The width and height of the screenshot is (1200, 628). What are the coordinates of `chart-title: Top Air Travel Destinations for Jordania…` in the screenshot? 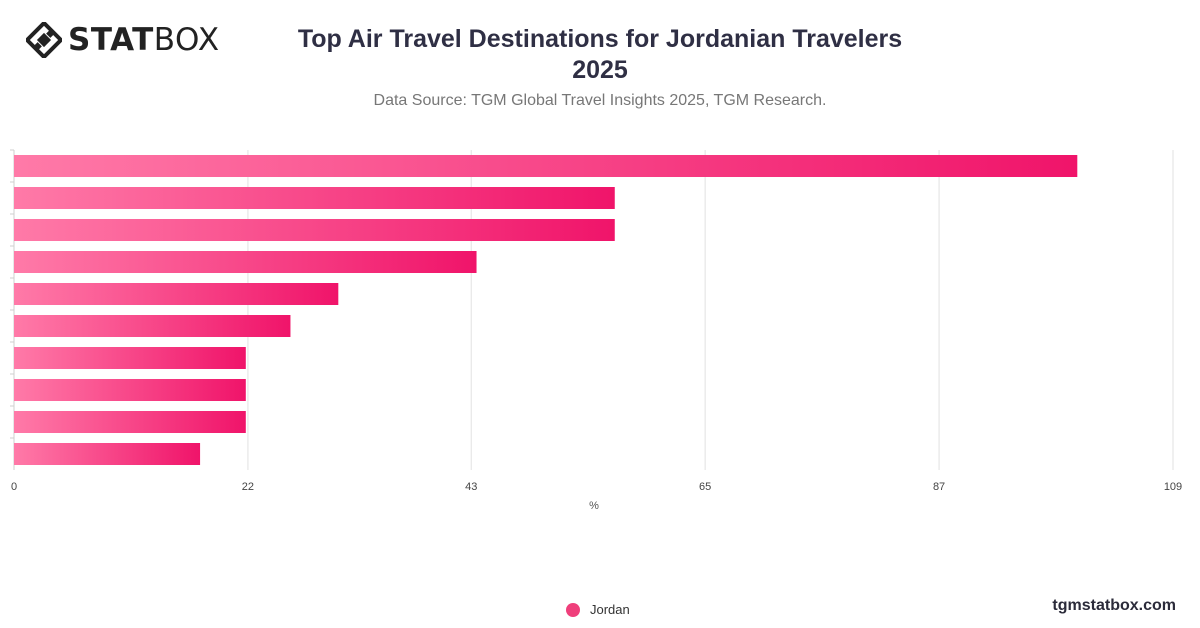 It's located at (600, 55).